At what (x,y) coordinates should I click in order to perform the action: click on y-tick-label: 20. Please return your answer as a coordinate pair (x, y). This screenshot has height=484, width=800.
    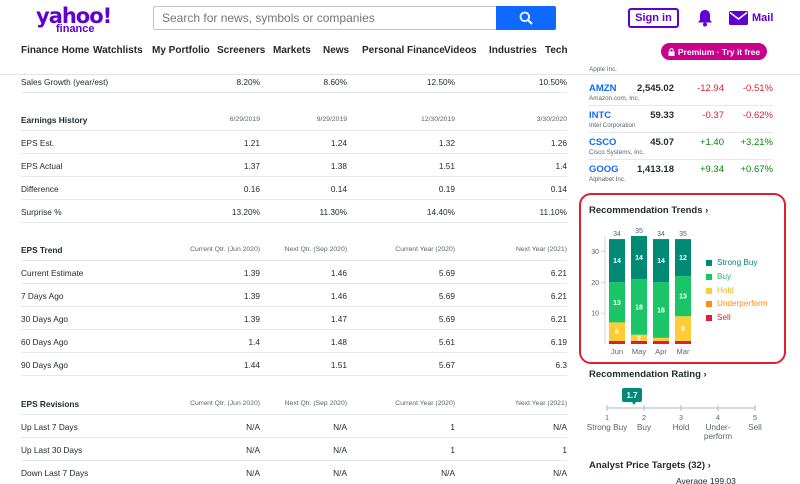
    Looking at the image, I should click on (595, 283).